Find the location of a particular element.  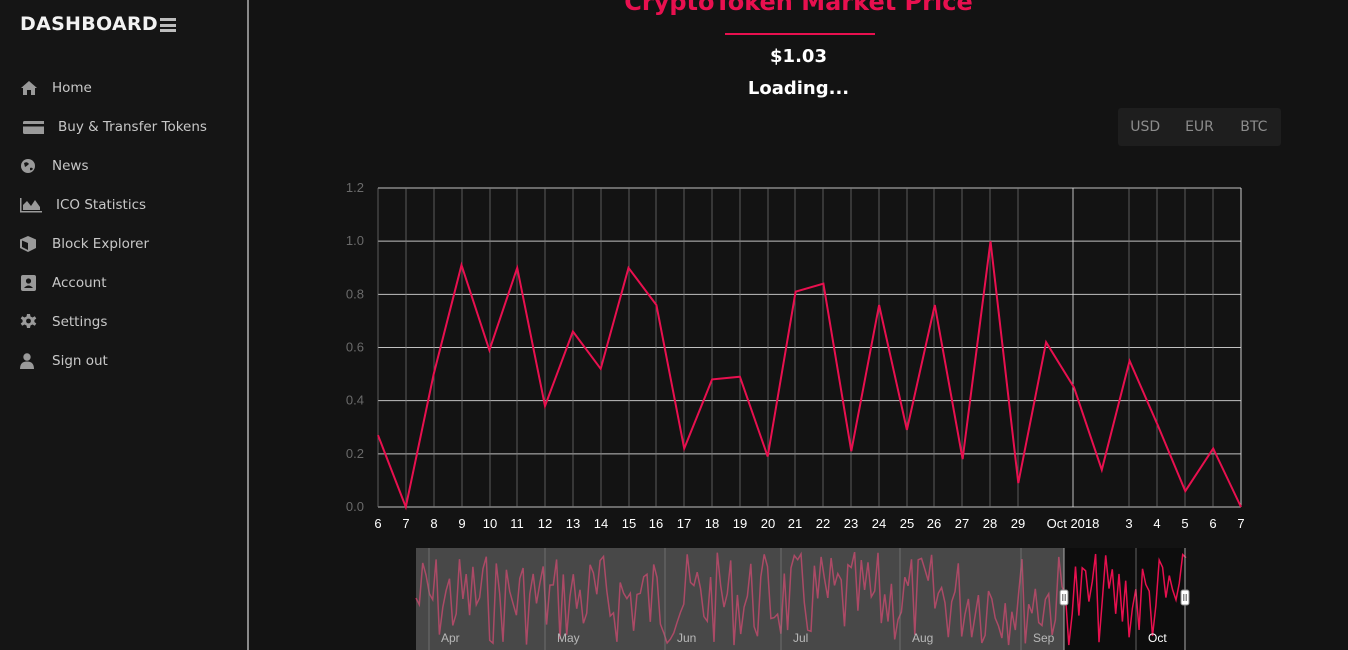

y-tick-label: 1.2 is located at coordinates (355, 187).